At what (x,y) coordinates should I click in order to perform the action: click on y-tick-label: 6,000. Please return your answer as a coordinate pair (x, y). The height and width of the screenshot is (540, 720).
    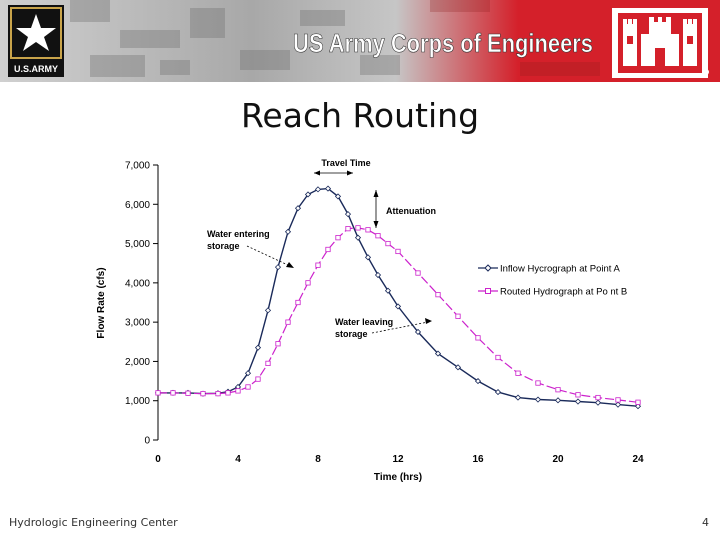
    Looking at the image, I should click on (137, 205).